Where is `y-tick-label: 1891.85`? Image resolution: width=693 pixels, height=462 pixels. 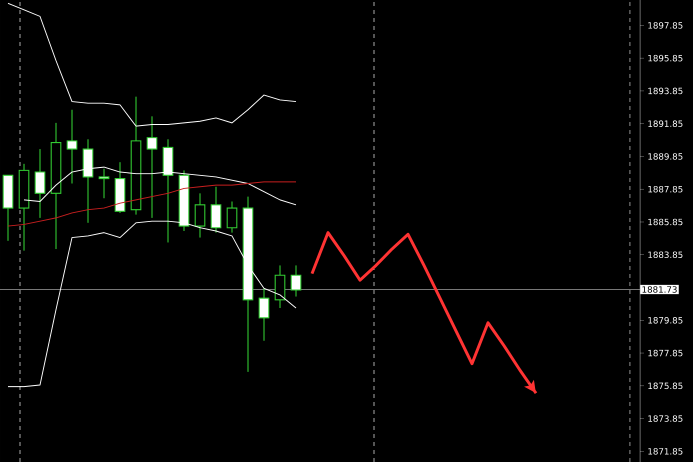 y-tick-label: 1891.85 is located at coordinates (665, 123).